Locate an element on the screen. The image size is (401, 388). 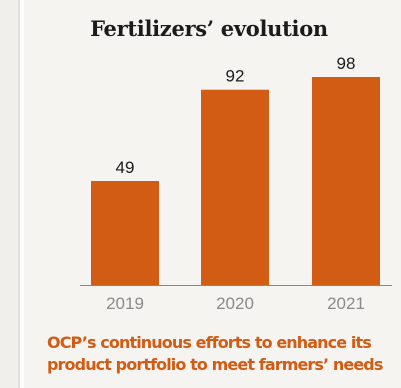
data-label-2021: 98 is located at coordinates (346, 63).